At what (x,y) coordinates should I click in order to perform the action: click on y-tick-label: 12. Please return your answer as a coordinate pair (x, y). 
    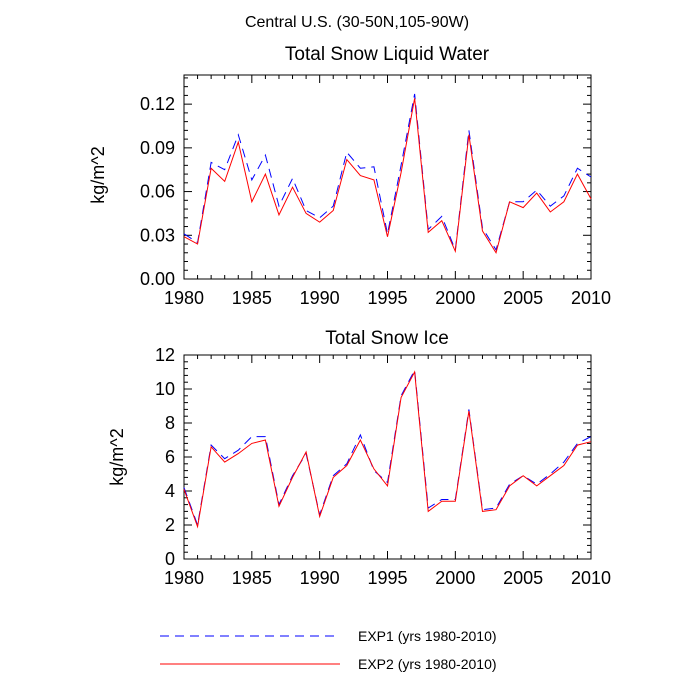
    Looking at the image, I should click on (165, 355).